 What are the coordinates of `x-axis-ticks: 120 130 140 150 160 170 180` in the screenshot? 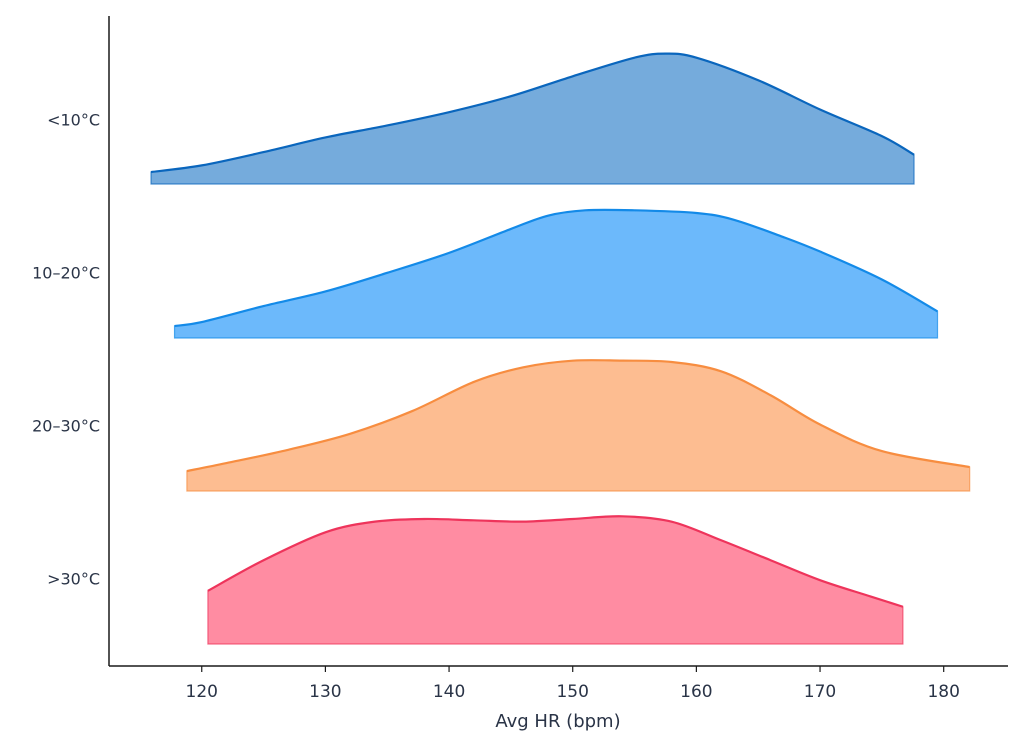 It's located at (573, 684).